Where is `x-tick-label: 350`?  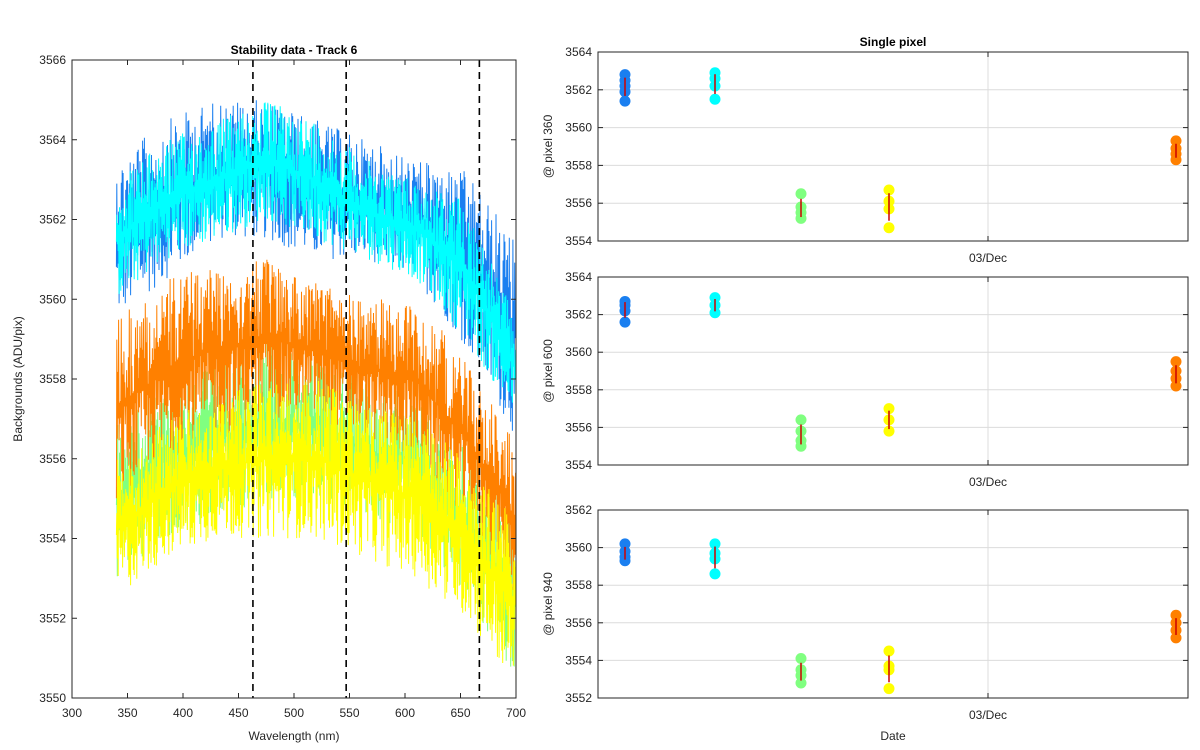 x-tick-label: 350 is located at coordinates (127, 713).